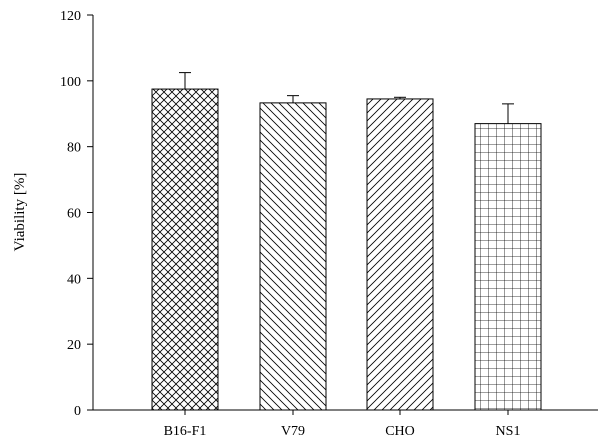 This screenshot has width=607, height=443. What do you see at coordinates (342, 424) in the screenshot?
I see `x-labels: B16-F1 V79 CHO NS1` at bounding box center [342, 424].